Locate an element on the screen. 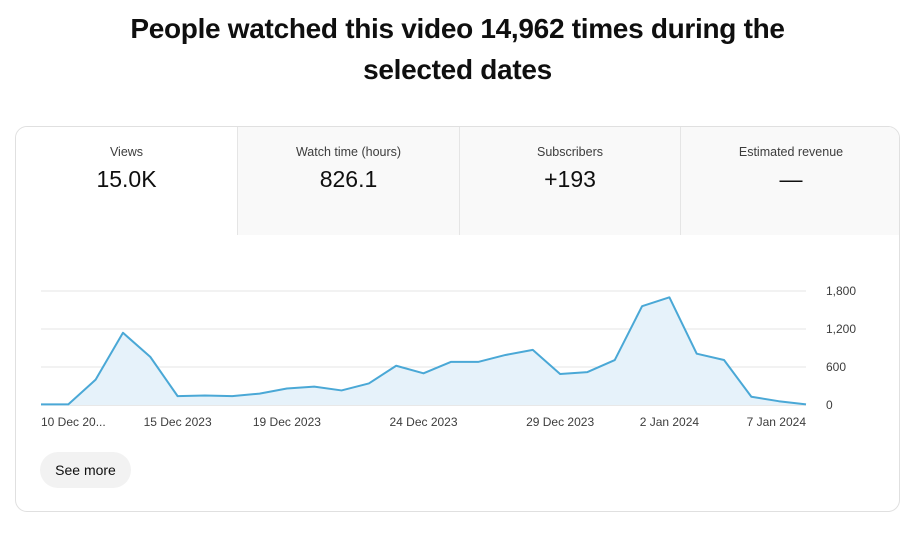  tab-watch-time-label: Watch time (hours) is located at coordinates (348, 152).